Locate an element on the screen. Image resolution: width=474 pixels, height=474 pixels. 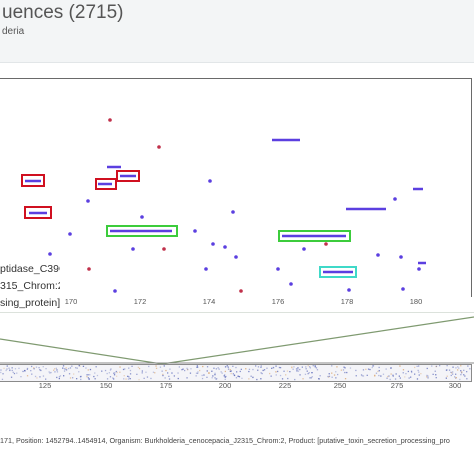
density-track is located at coordinates (236, 373).